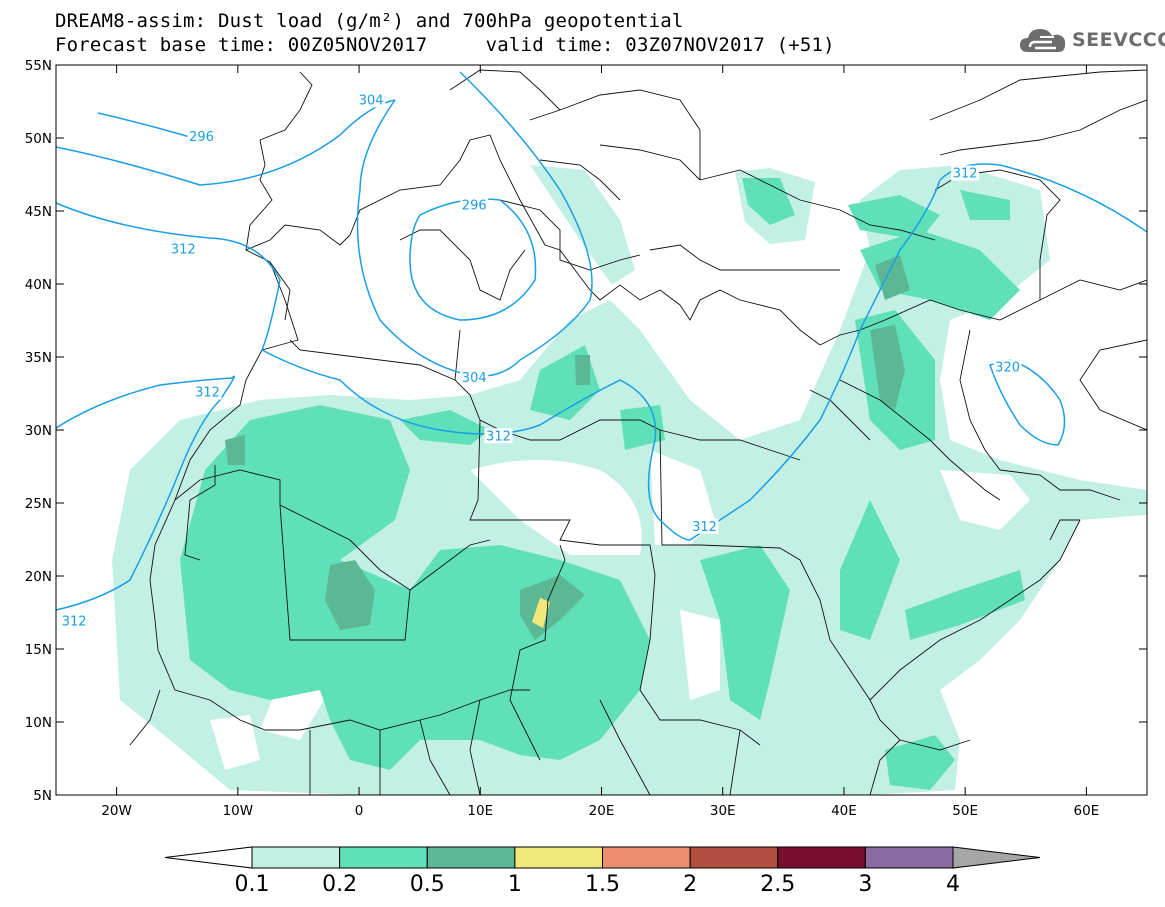 This screenshot has height=907, width=1165. I want to click on logo-text: SEEVCCC, so click(1118, 40).